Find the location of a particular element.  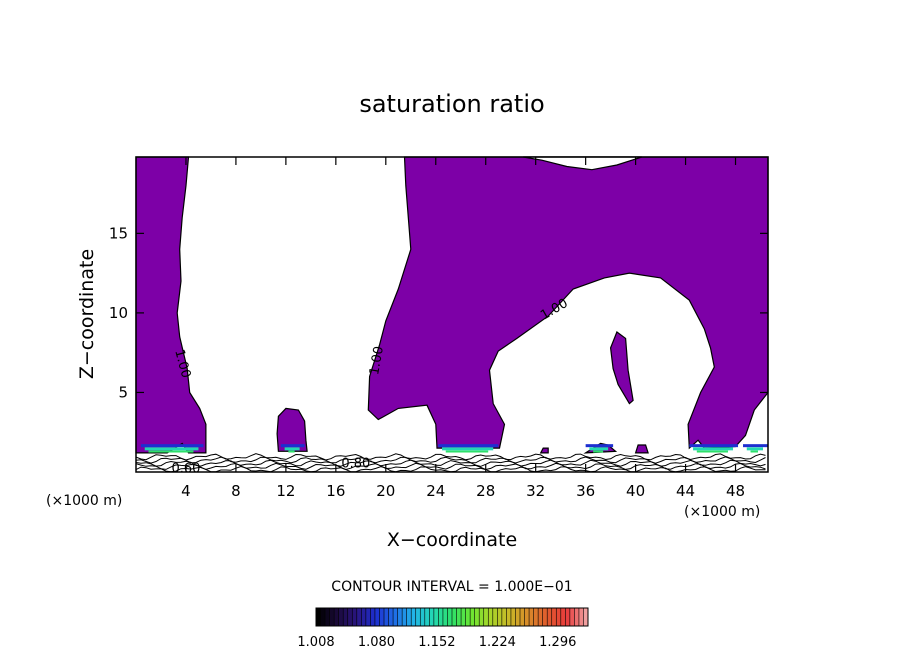

y-axis-label: Z−coordinate is located at coordinates (87, 314).